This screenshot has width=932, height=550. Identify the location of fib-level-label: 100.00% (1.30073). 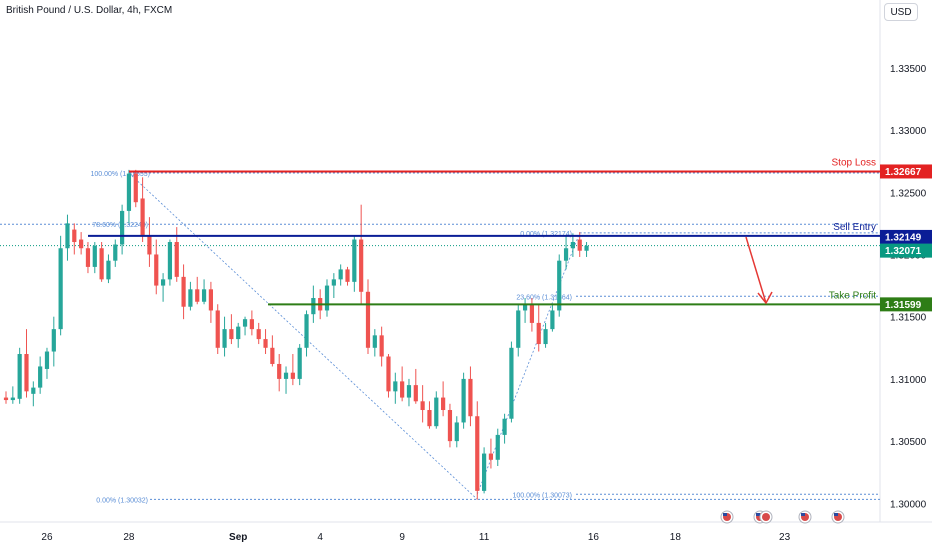
(542, 495).